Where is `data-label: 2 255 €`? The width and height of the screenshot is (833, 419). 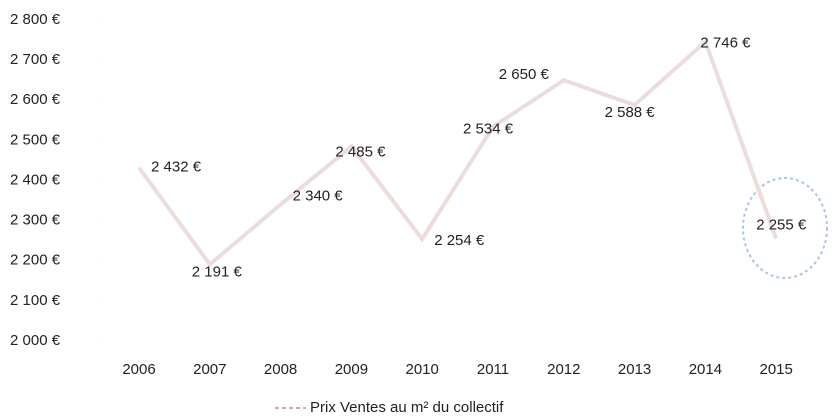
data-label: 2 255 € is located at coordinates (781, 225).